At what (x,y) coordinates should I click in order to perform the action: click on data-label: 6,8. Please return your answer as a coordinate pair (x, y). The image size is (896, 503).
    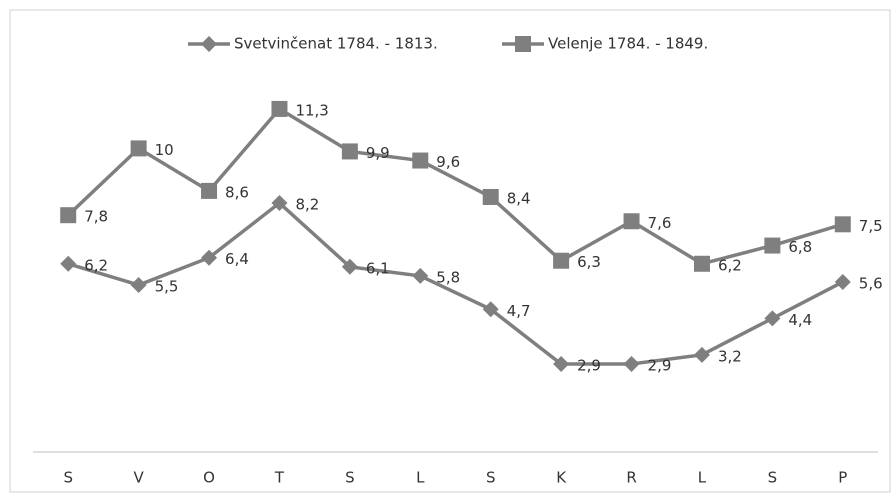
    Looking at the image, I should click on (800, 247).